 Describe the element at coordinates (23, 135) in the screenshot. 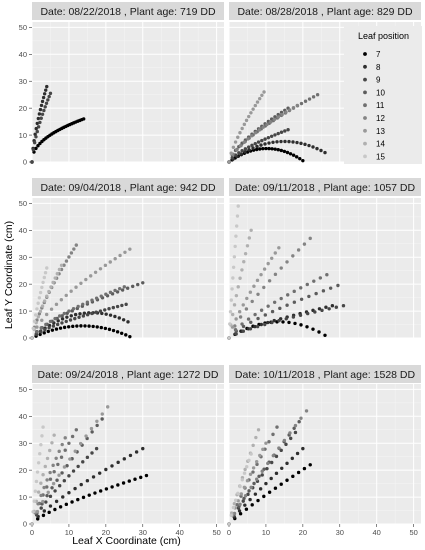

I see `y-tick-label: 10` at that location.